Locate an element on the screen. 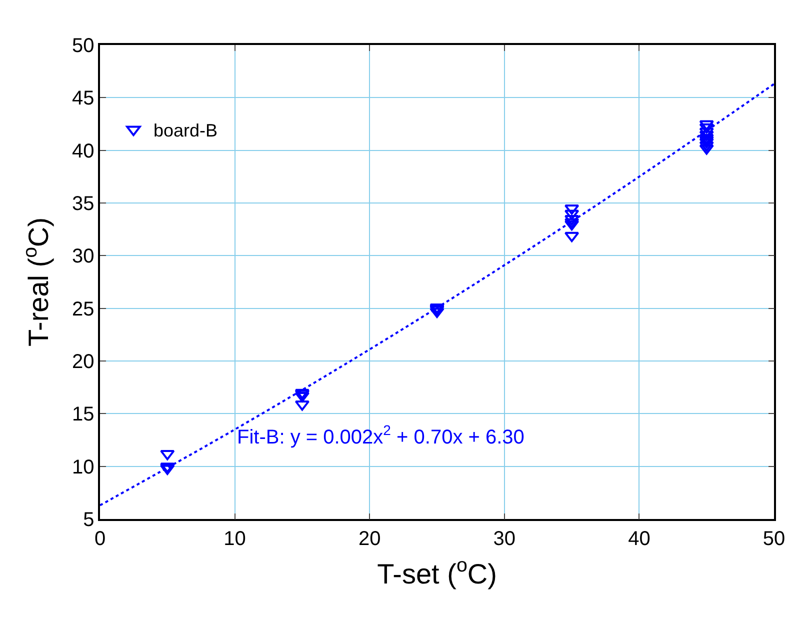 The image size is (797, 619). x-tick-label: 30 is located at coordinates (504, 539).